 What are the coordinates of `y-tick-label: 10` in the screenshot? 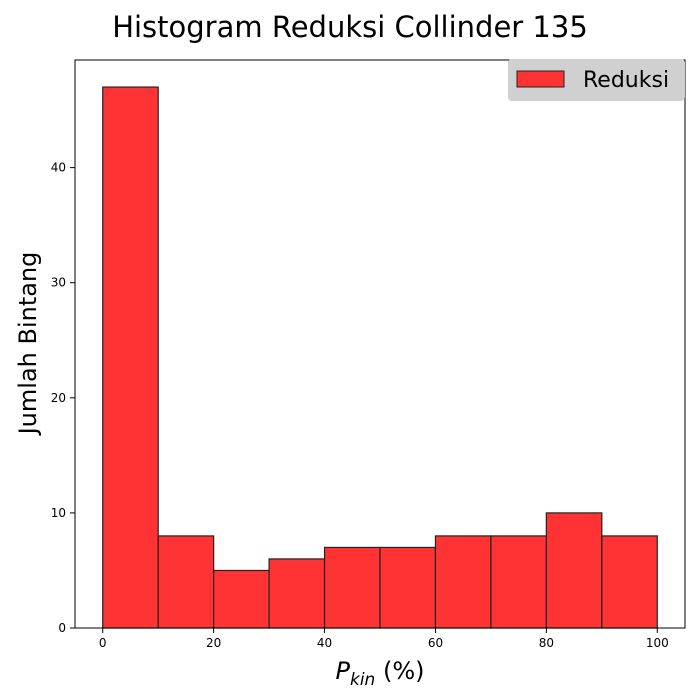 It's located at (58, 513).